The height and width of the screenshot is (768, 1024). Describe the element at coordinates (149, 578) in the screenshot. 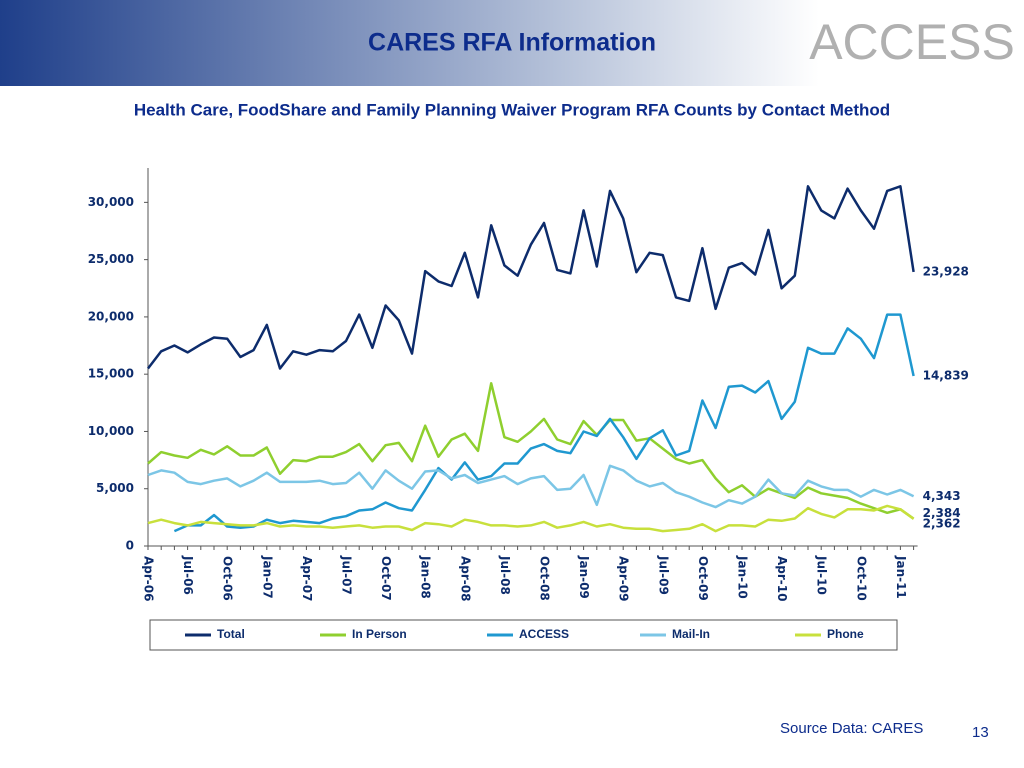

I see `x-tick-label: Apr-06` at that location.